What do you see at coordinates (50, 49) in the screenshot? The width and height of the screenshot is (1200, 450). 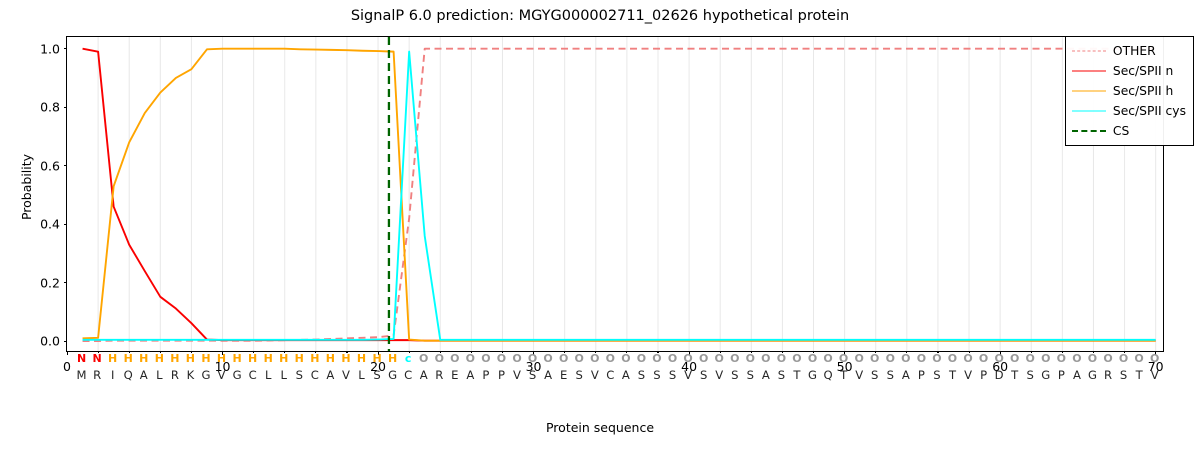 I see `y-tick-label: 1.0` at bounding box center [50, 49].